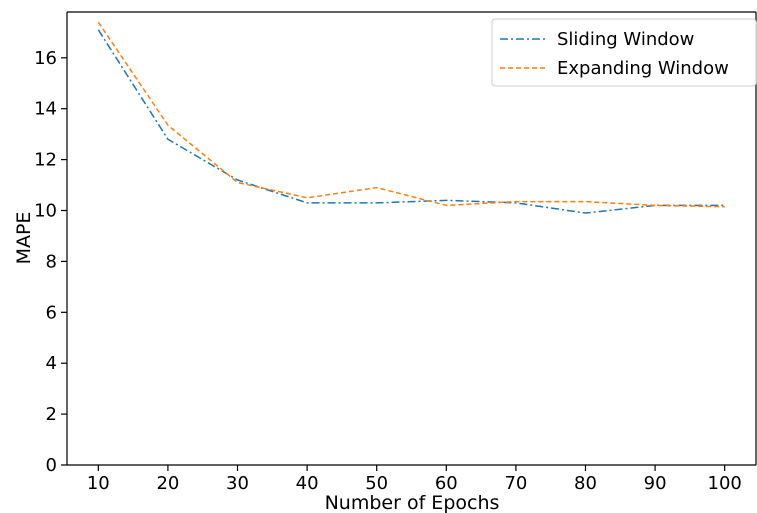 Image resolution: width=757 pixels, height=513 pixels. What do you see at coordinates (585, 483) in the screenshot?
I see `x-tick-label: 80` at bounding box center [585, 483].